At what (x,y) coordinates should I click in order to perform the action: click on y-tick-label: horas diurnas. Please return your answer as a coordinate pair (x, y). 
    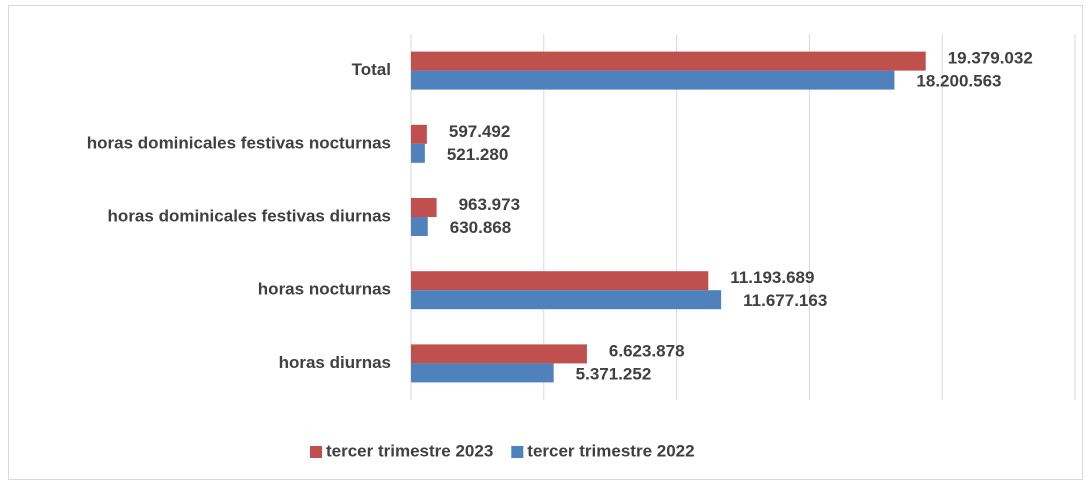
    Looking at the image, I should click on (335, 362).